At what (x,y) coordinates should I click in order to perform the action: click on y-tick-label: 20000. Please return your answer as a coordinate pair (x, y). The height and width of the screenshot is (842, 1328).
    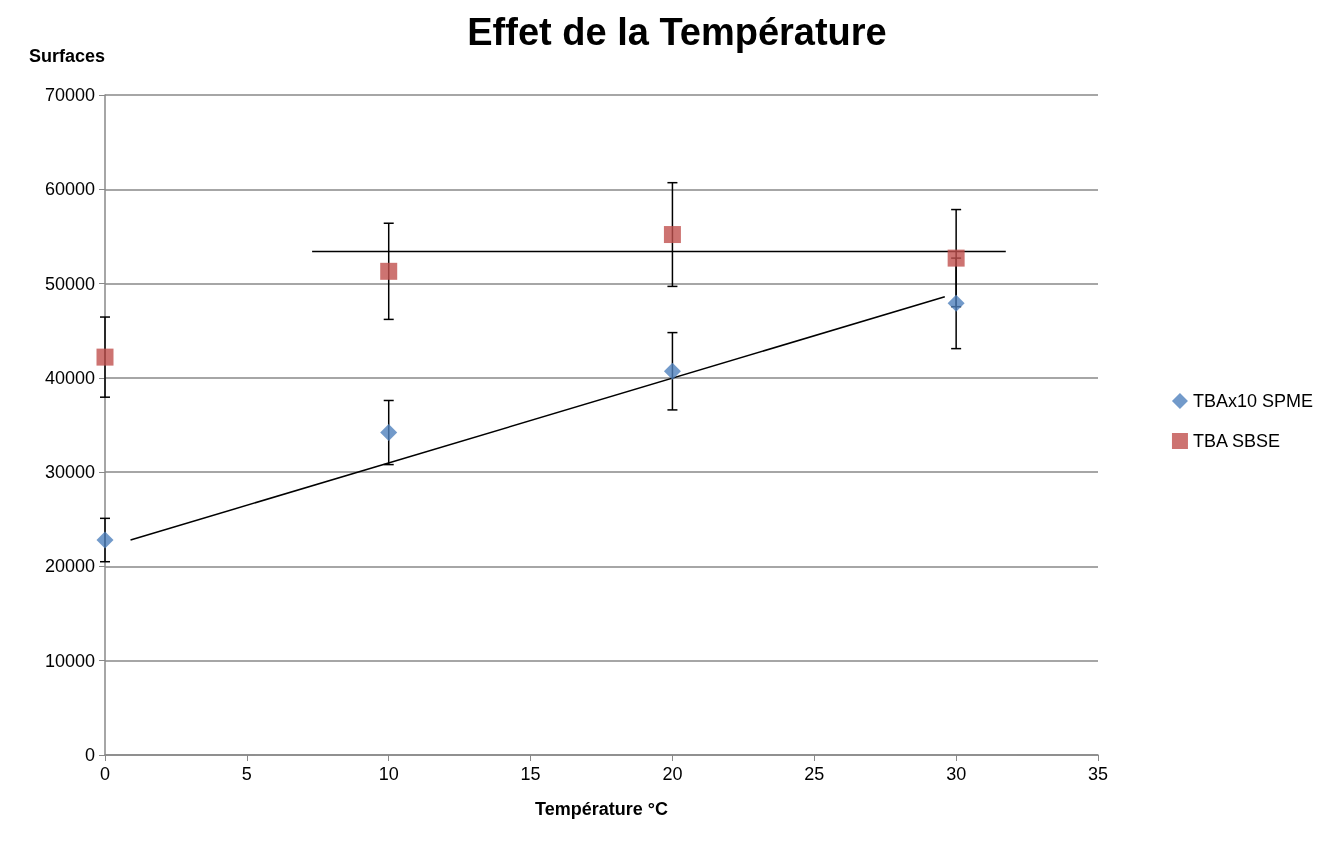
    Looking at the image, I should click on (69, 566).